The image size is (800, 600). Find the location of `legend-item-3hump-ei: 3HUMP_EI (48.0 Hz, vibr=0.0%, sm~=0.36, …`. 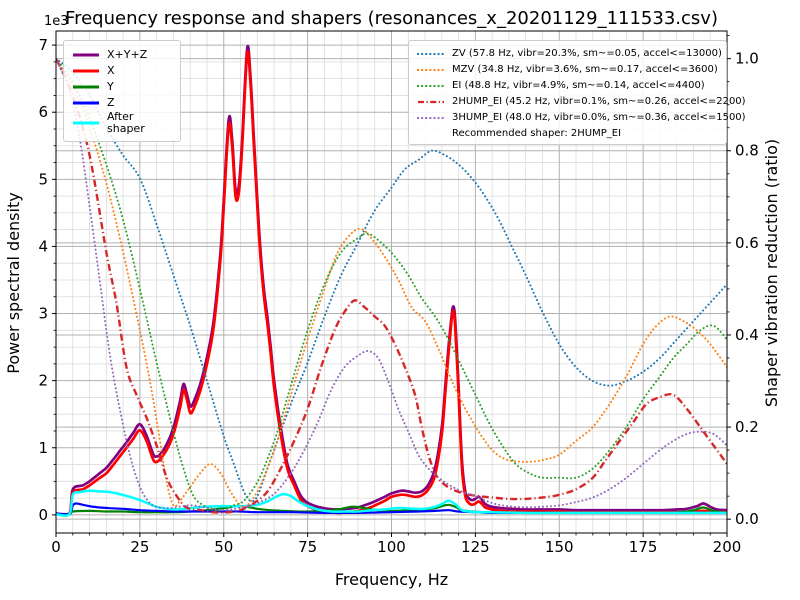

legend-item-3hump-ei: 3HUMP_EI (48.0 Hz, vibr=0.0%, sm~=0.36, … is located at coordinates (581, 118).